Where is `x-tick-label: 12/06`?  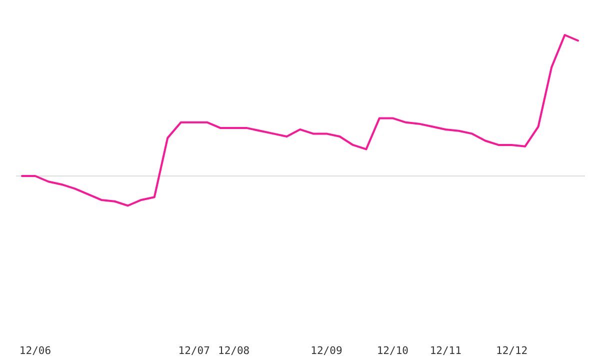
x-tick-label: 12/06 is located at coordinates (35, 351).